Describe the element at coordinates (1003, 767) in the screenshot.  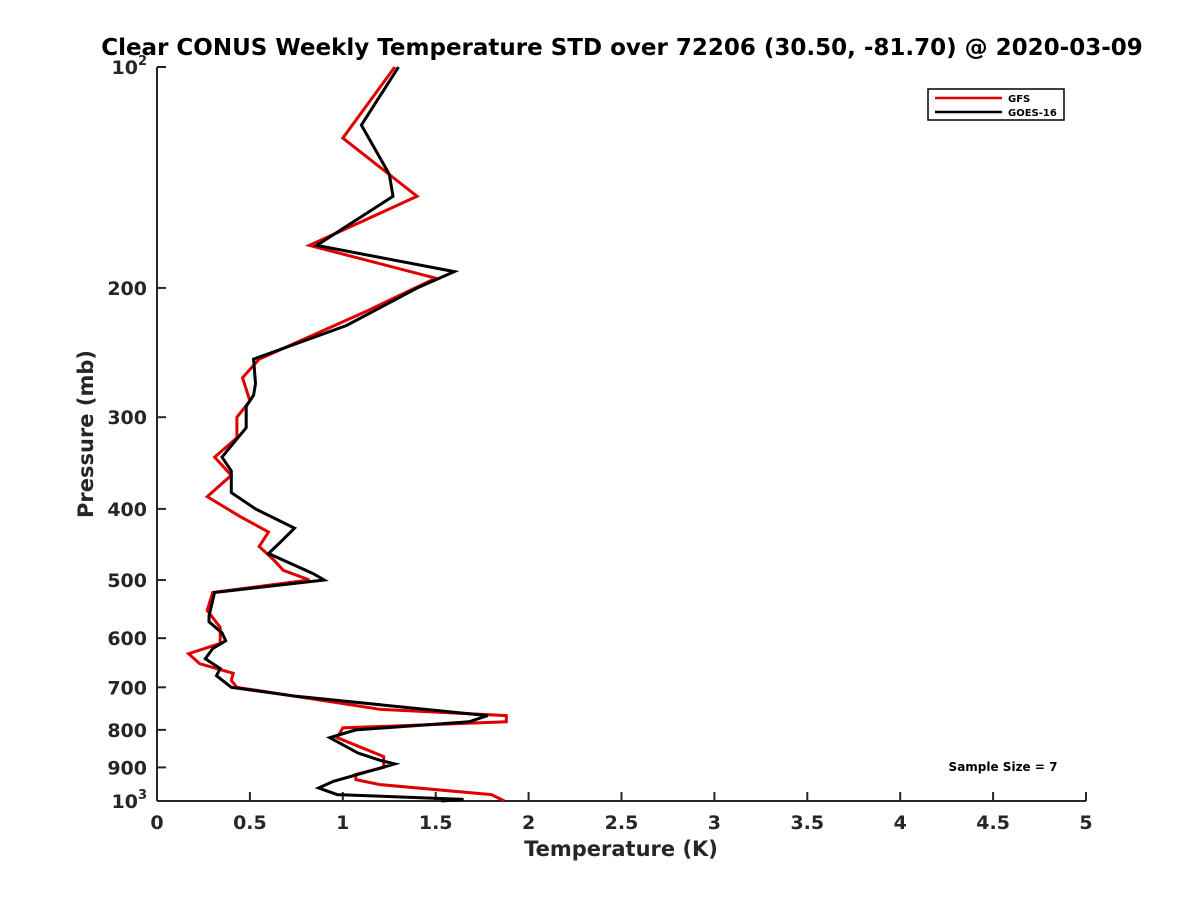
I see `sample-size-annotation: Sample Size = 7` at that location.